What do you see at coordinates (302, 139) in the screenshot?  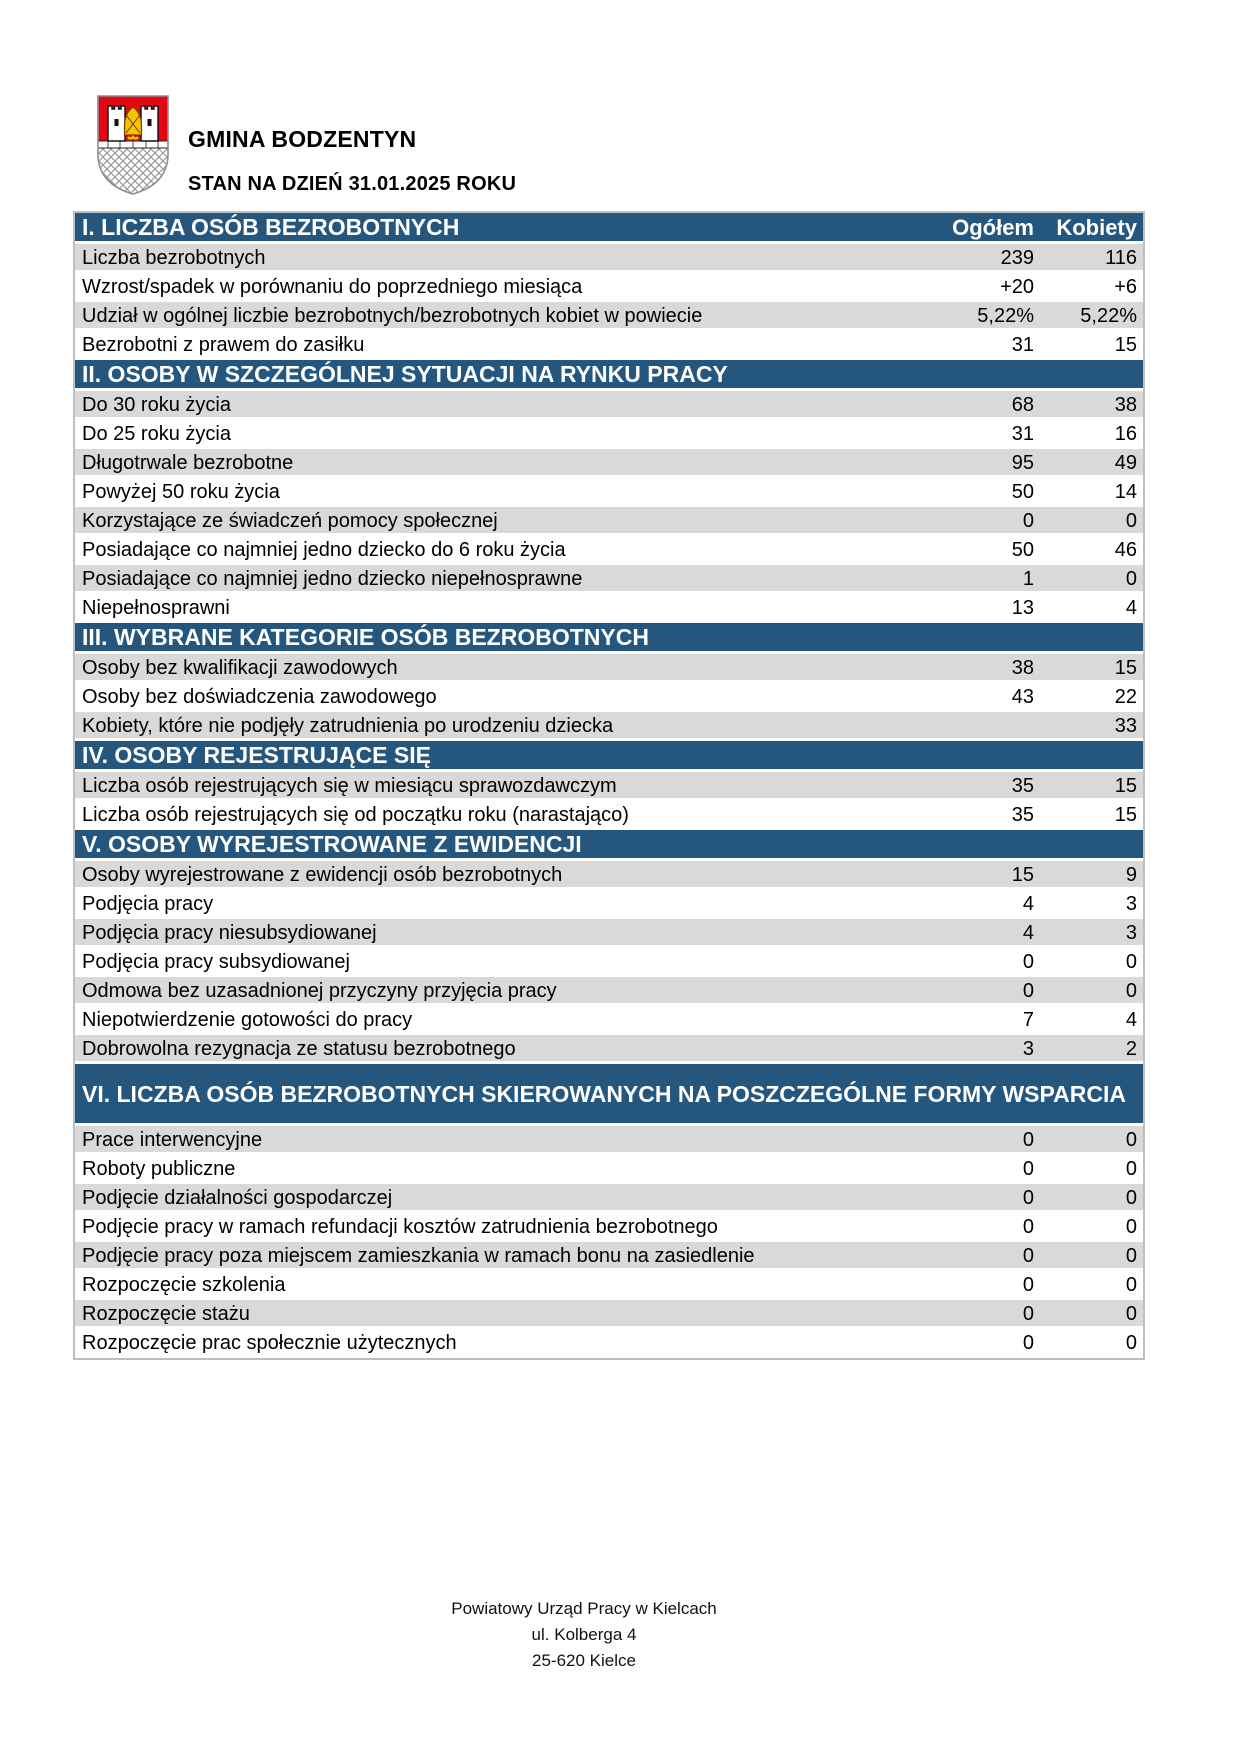 I see `municipality-title: GMINA BODZENTYN` at bounding box center [302, 139].